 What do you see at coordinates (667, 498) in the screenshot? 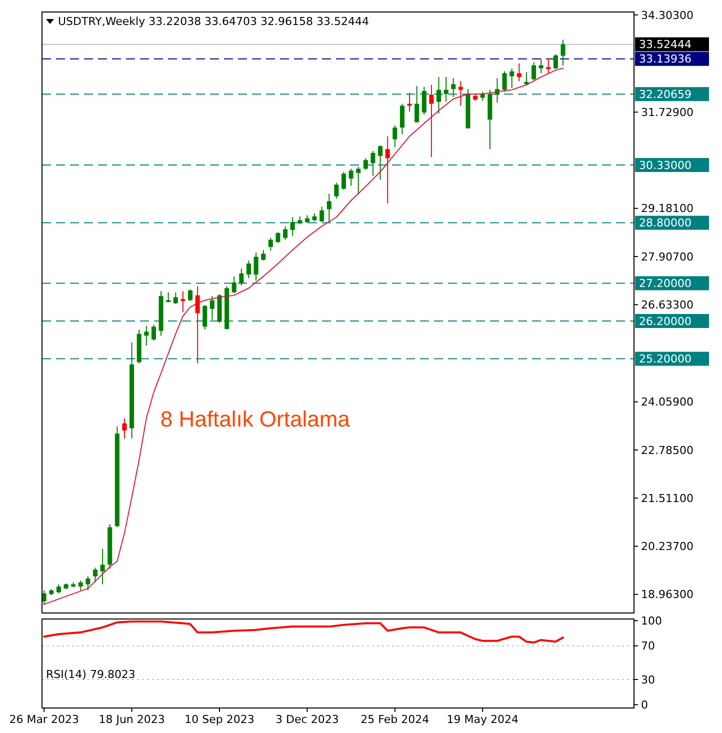
I see `y-tick-label: 21.51100` at bounding box center [667, 498].